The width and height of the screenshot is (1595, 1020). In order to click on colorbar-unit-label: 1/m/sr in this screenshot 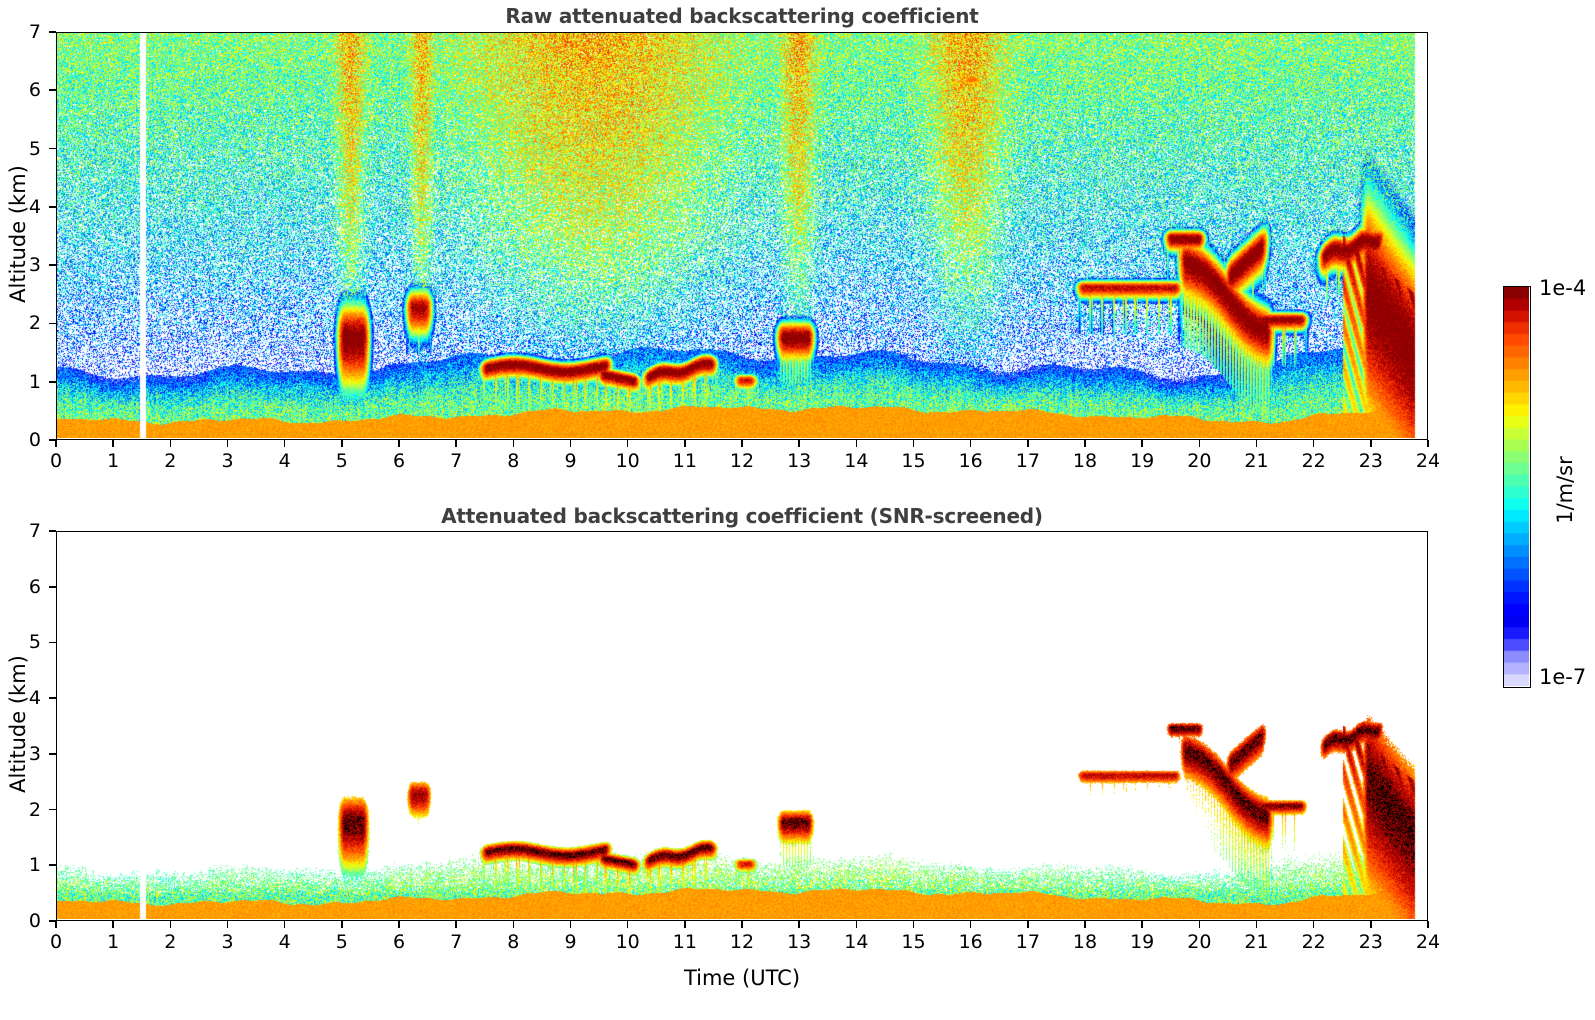, I will do `click(1565, 490)`.